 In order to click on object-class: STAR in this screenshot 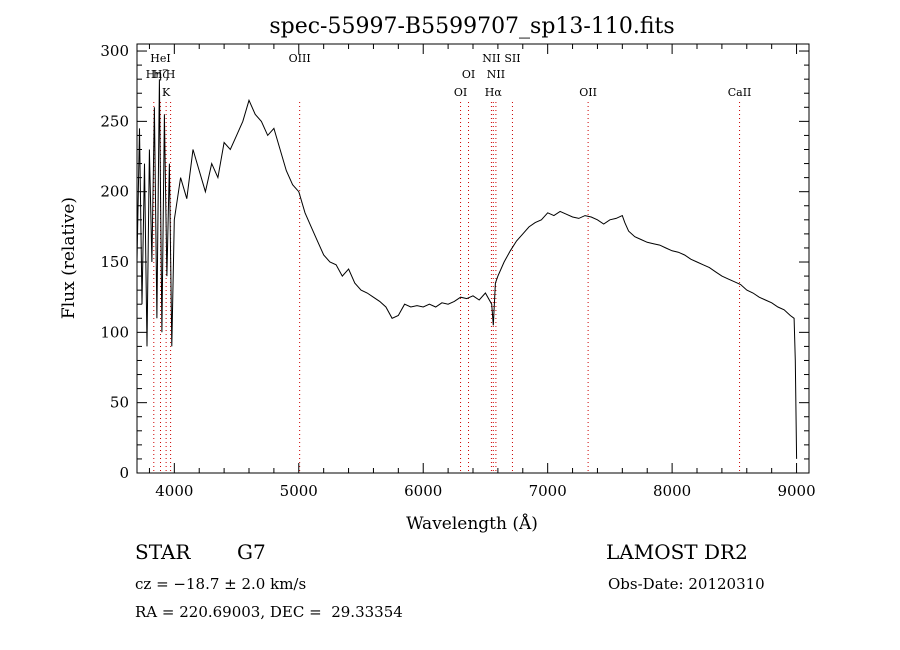, I will do `click(163, 552)`.